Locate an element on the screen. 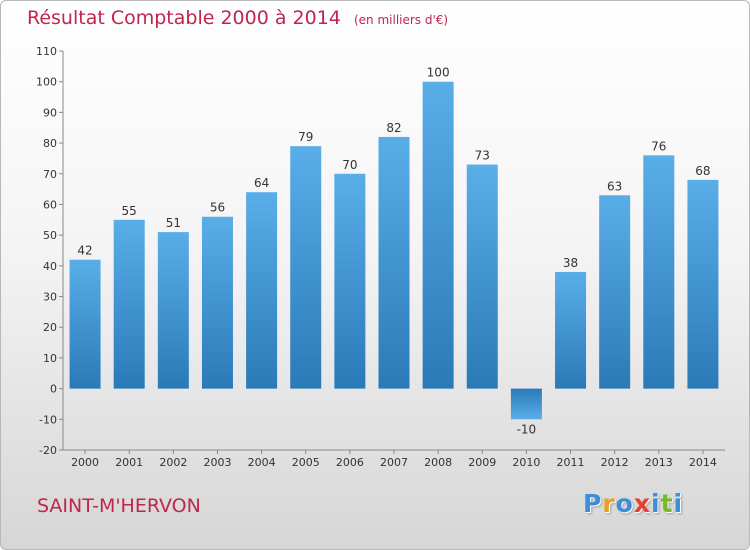 This screenshot has height=550, width=750. x-tick-label-2009: 2009 is located at coordinates (482, 462).